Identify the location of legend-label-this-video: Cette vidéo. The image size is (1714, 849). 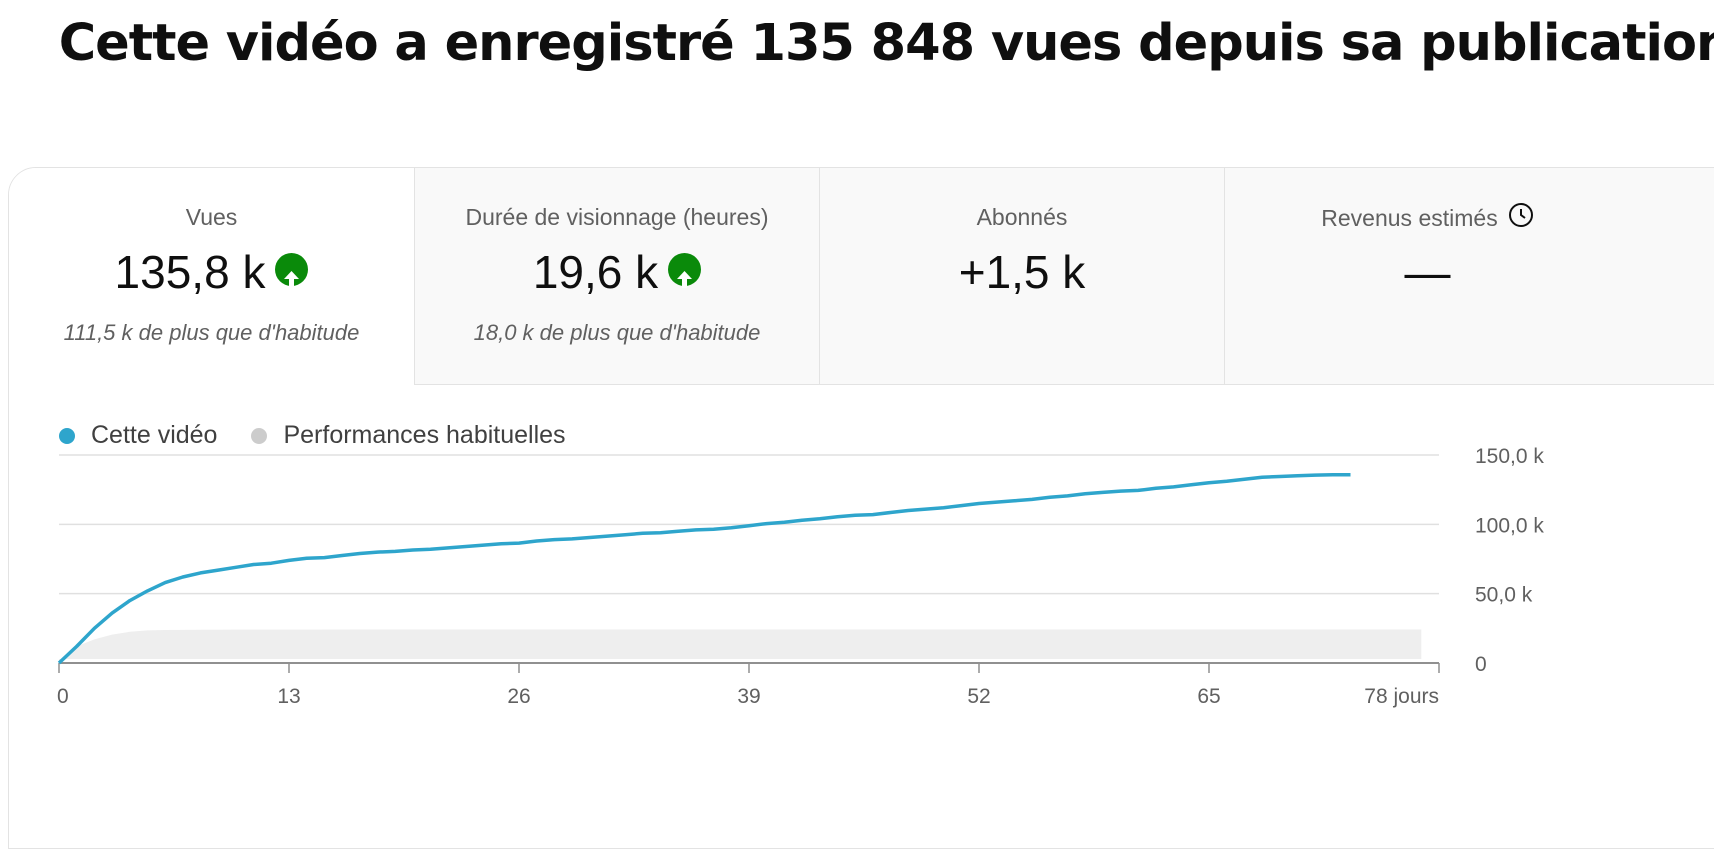
(154, 435).